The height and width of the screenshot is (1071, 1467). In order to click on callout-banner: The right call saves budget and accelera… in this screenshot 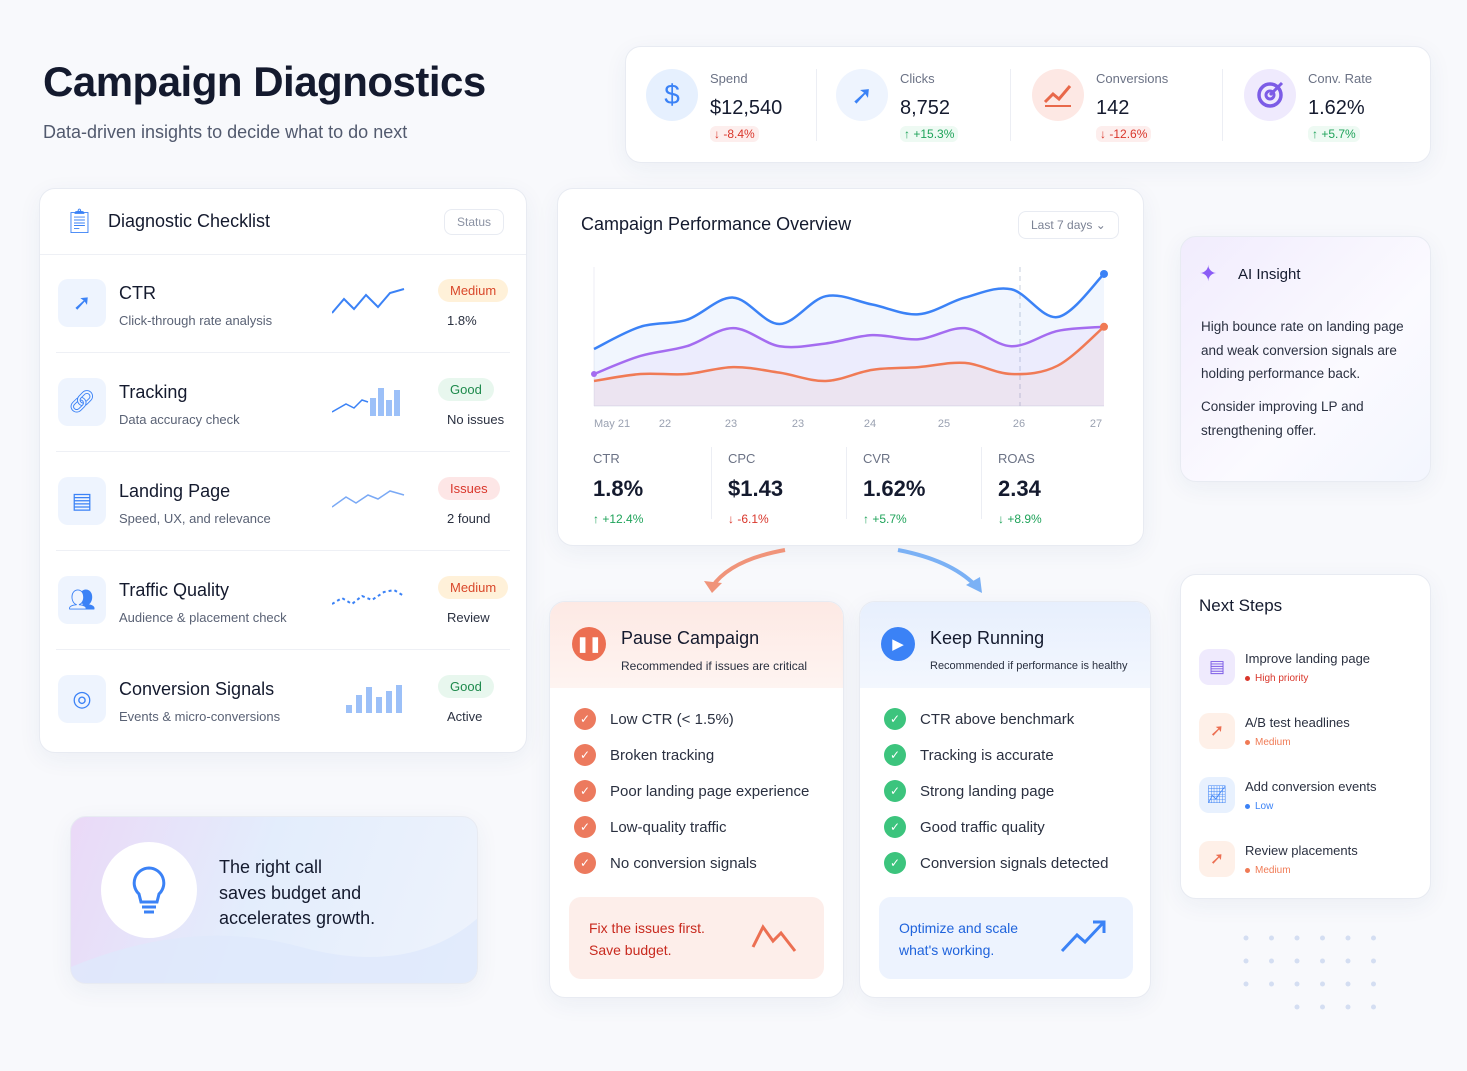, I will do `click(274, 900)`.